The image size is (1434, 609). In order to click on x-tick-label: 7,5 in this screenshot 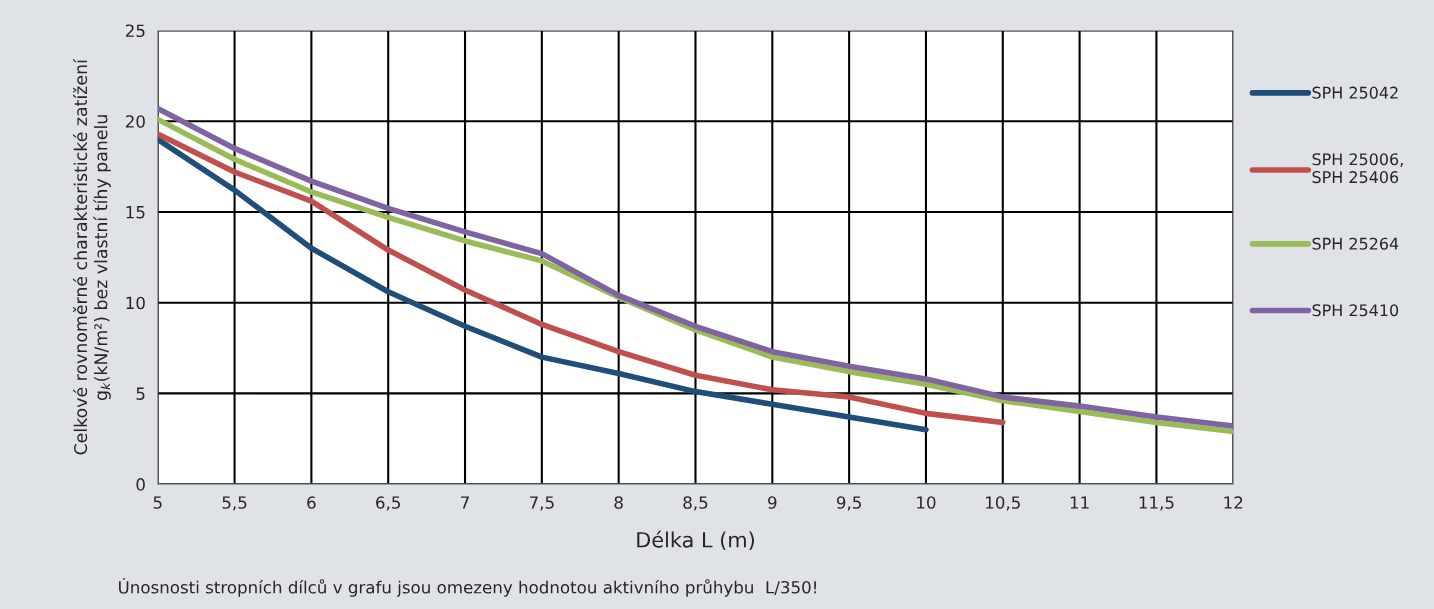, I will do `click(541, 503)`.